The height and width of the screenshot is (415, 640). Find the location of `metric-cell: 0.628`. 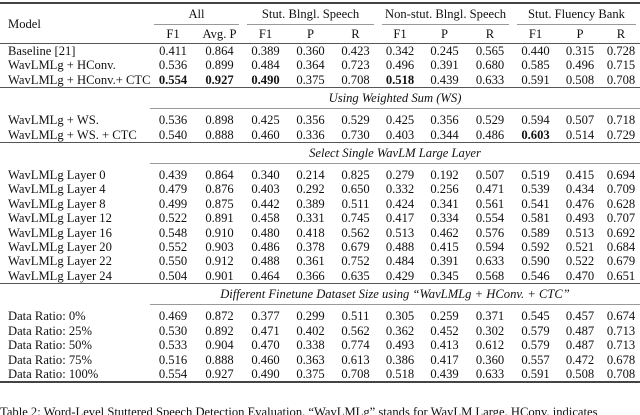

metric-cell: 0.628 is located at coordinates (621, 203).